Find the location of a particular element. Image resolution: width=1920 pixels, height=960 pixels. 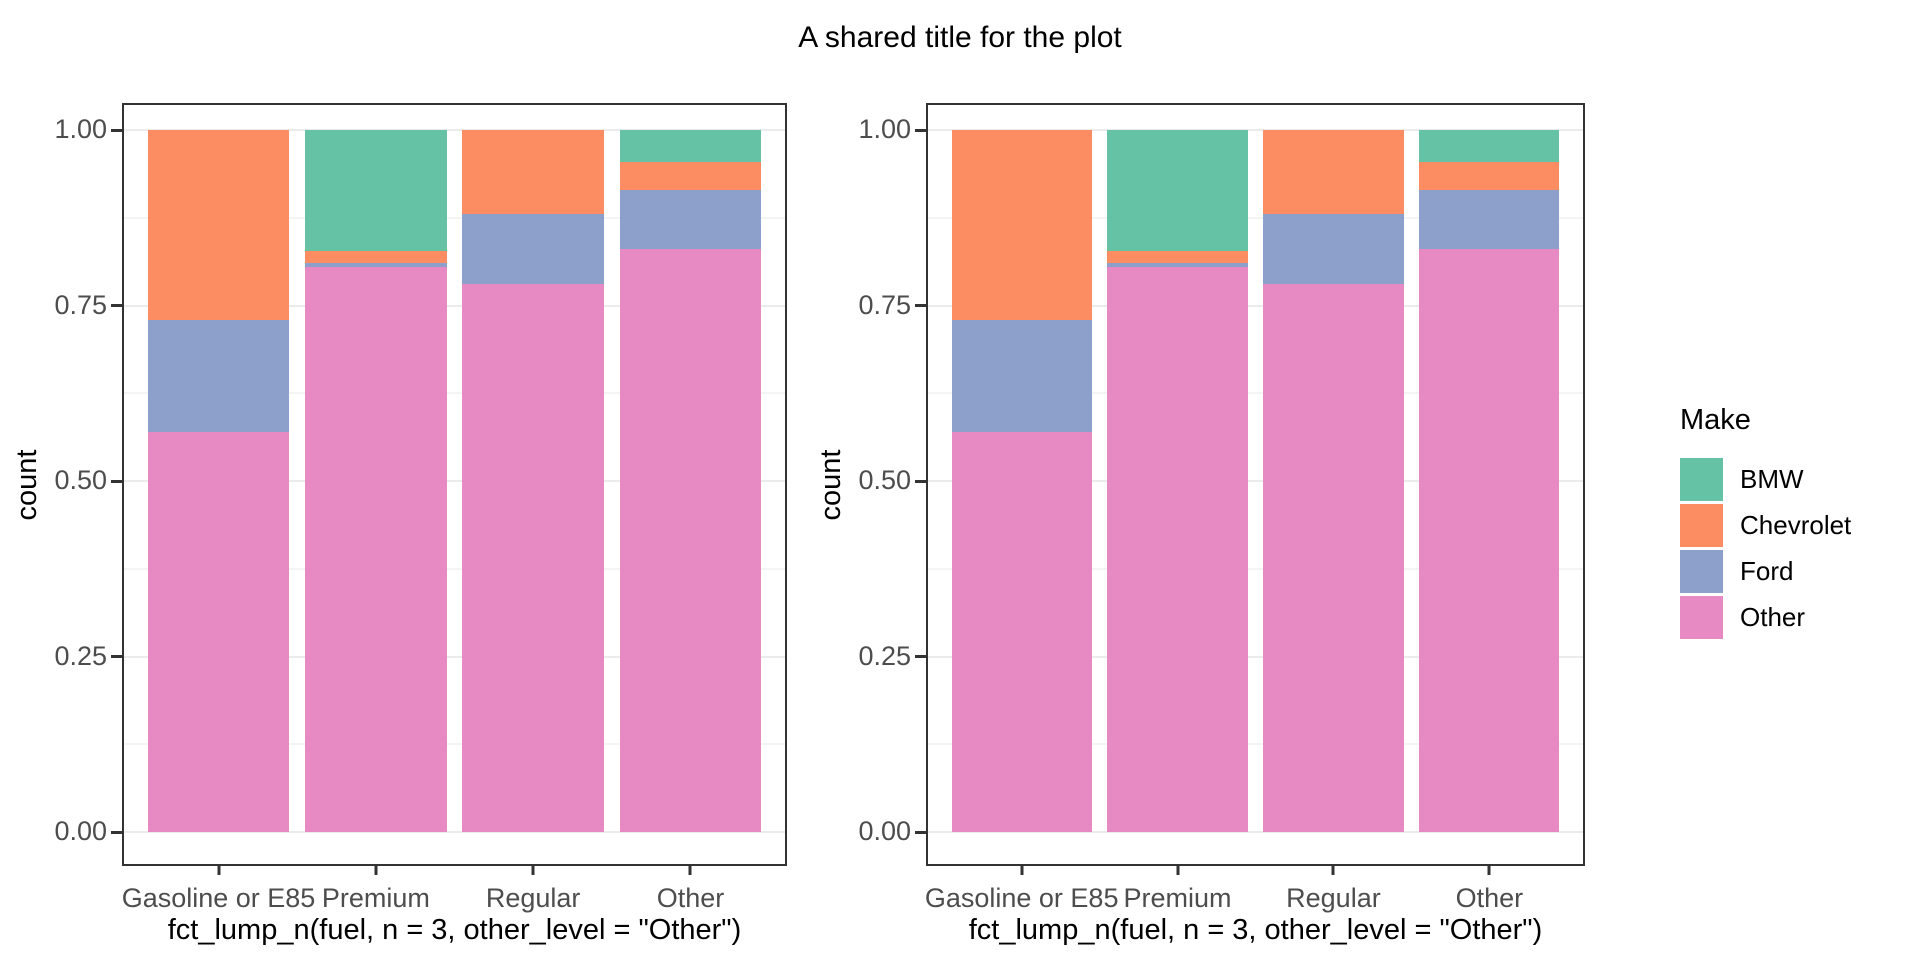

legend-swatch-other is located at coordinates (1701, 617).